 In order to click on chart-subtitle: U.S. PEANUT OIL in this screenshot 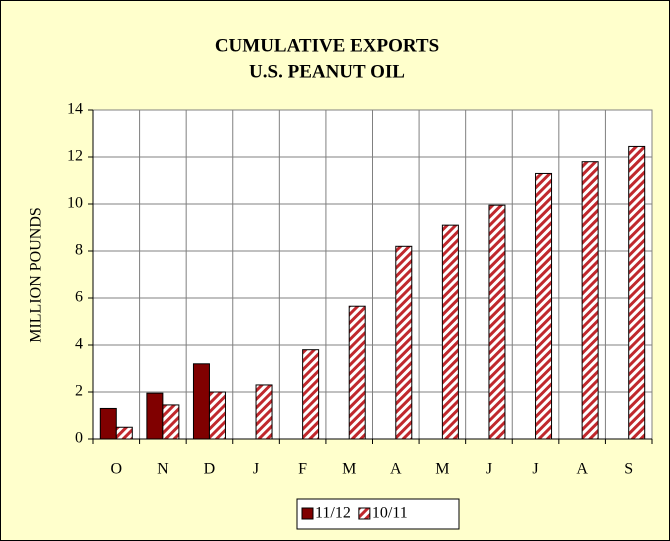, I will do `click(327, 71)`.